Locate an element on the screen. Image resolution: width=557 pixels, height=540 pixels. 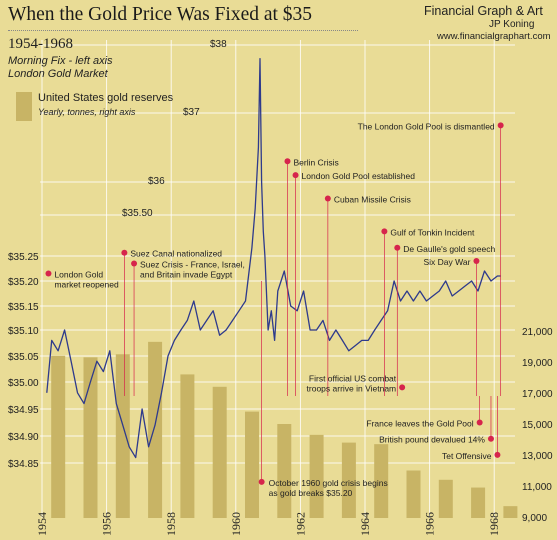
x-axis-tick-label: 1954 is located at coordinates (42, 524).